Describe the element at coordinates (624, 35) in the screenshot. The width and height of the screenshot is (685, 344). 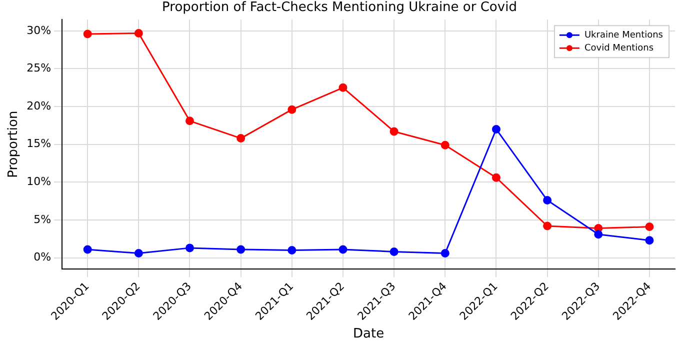
I see `legend-label: Ukraine Mentions` at that location.